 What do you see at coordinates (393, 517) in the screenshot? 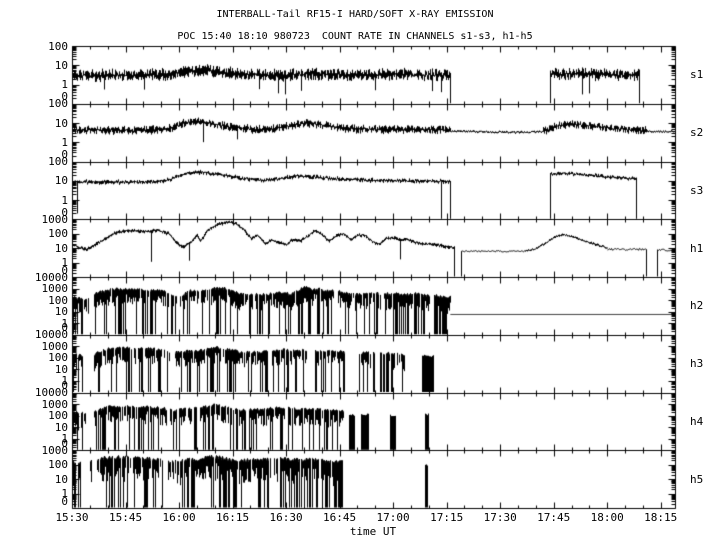
I see `x-tick-label: 17:00` at bounding box center [393, 517].